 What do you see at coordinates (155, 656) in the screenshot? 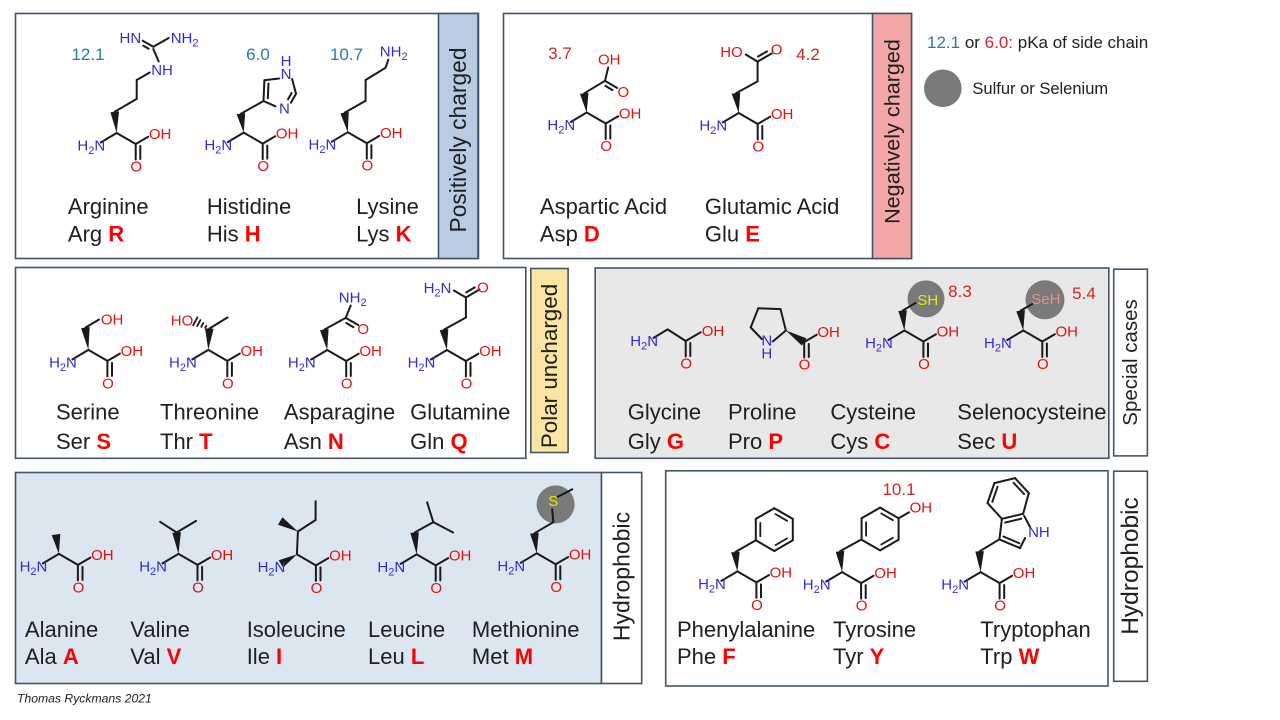
I see `svg-text: Val V` at bounding box center [155, 656].